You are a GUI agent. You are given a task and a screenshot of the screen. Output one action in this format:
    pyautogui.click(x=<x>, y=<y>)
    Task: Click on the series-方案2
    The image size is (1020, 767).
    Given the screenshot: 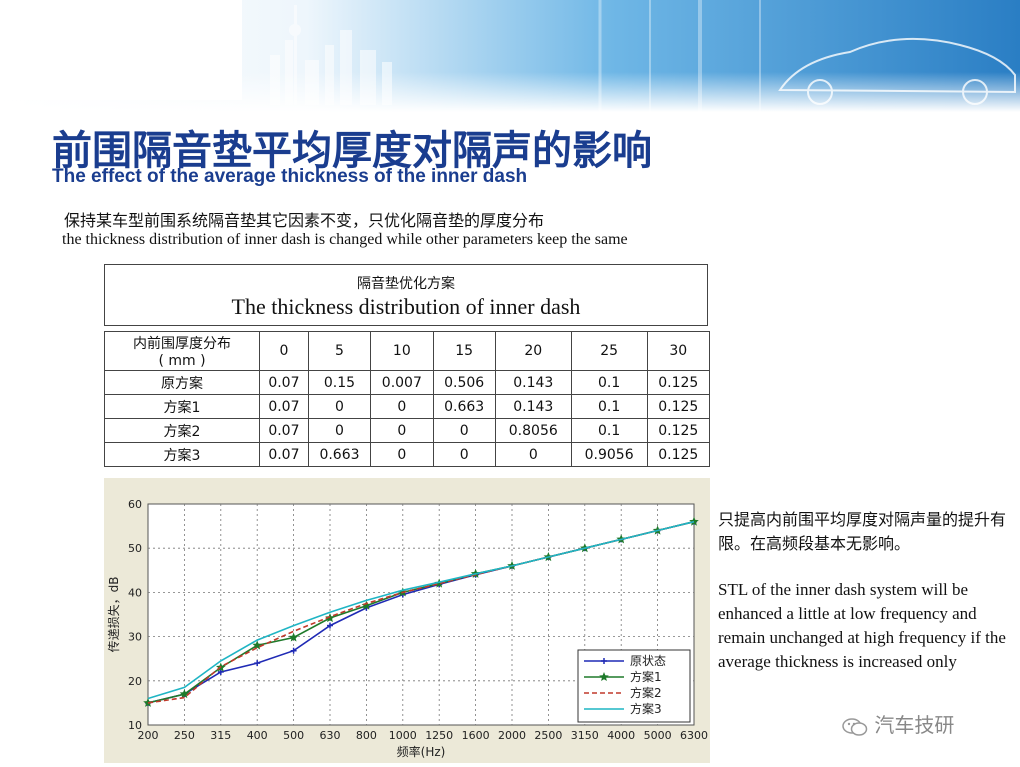 What is the action you would take?
    pyautogui.click(x=421, y=612)
    